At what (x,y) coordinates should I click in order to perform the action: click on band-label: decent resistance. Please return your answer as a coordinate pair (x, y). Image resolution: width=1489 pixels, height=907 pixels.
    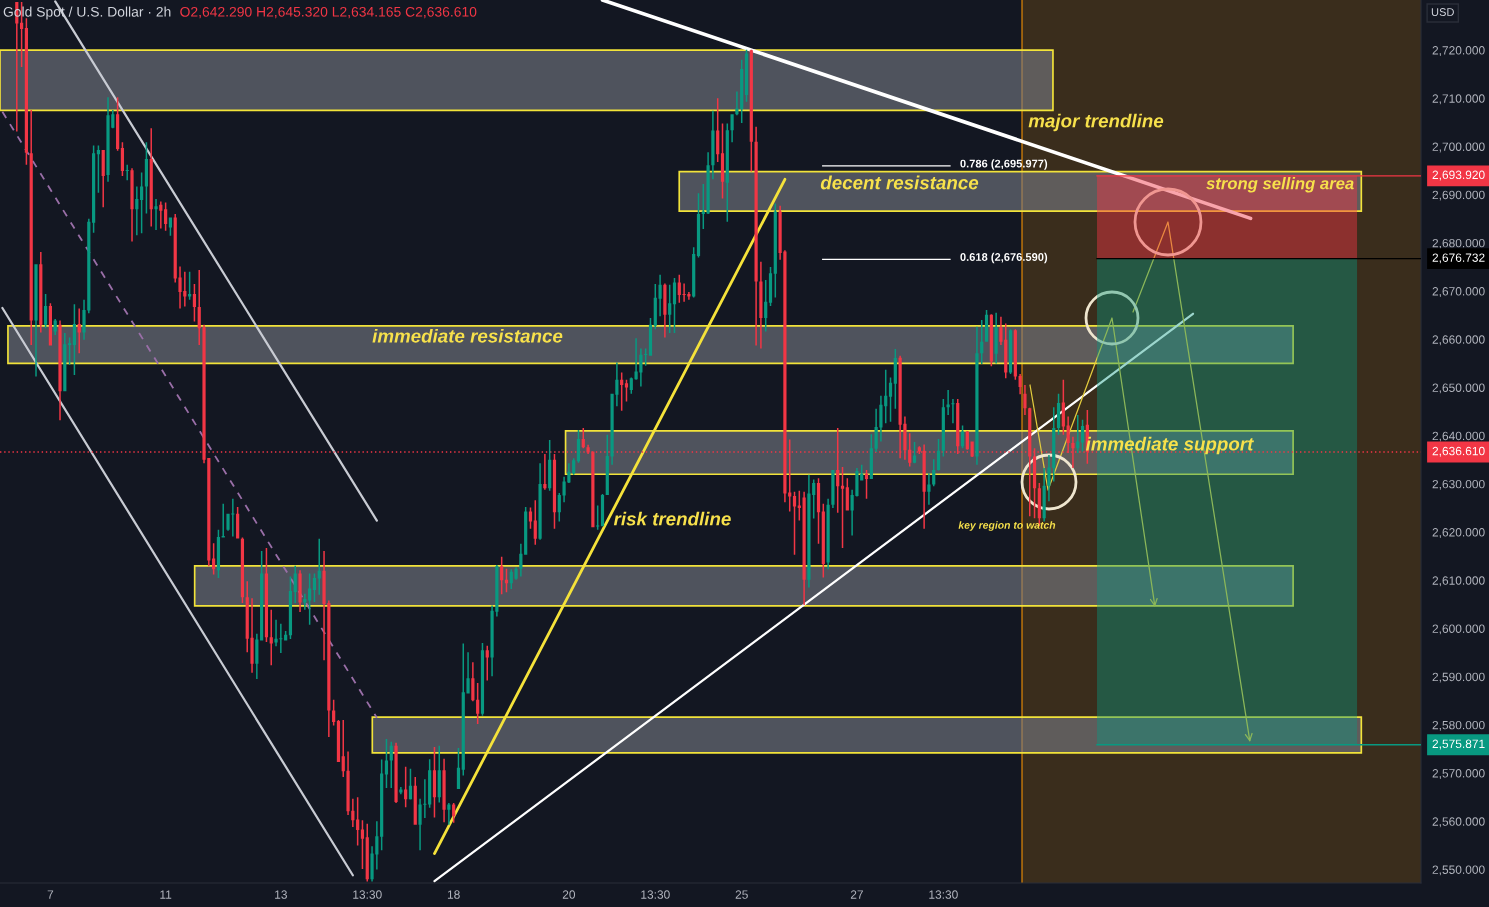
    Looking at the image, I should click on (899, 182).